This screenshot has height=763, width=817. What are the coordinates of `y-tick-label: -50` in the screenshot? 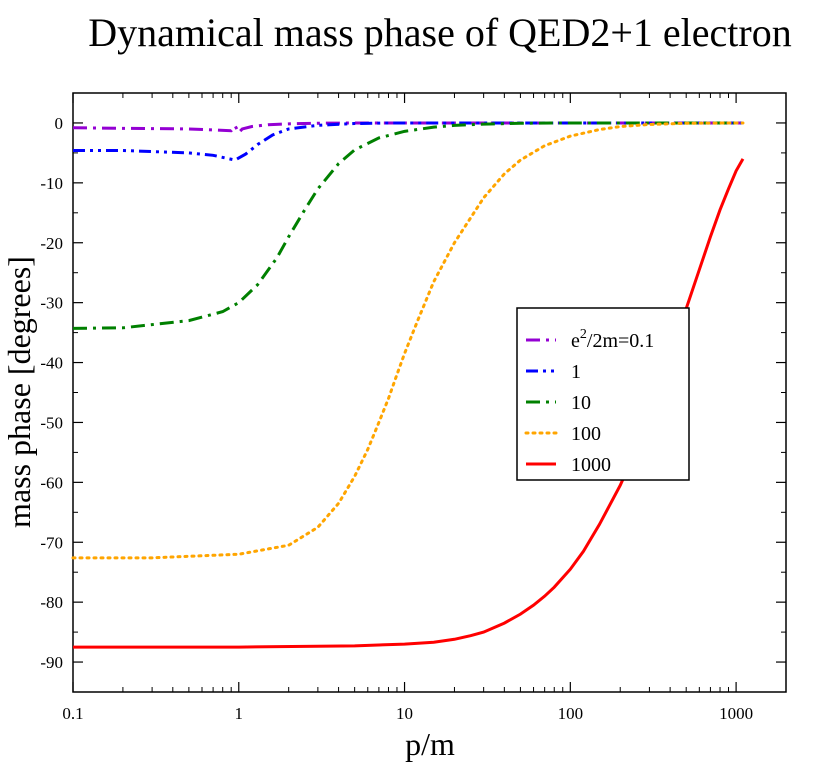 It's located at (51, 422).